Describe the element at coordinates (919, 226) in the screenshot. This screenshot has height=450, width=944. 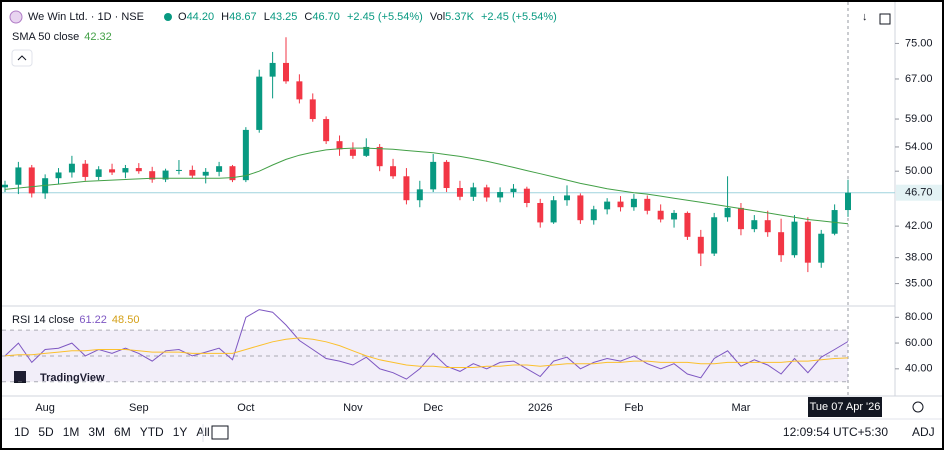
I see `price-tick-label: 42.00` at that location.